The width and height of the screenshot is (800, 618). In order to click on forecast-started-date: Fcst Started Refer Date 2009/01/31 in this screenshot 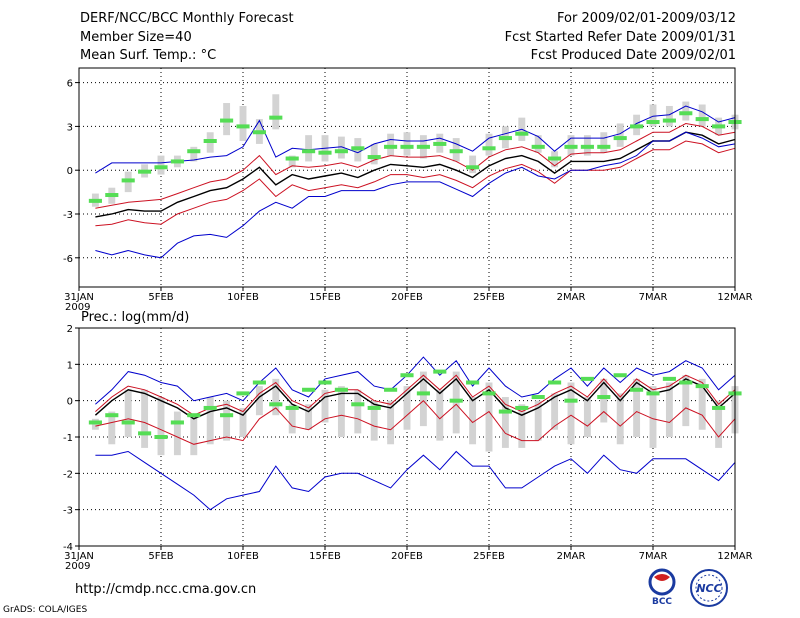, I will do `click(620, 37)`.